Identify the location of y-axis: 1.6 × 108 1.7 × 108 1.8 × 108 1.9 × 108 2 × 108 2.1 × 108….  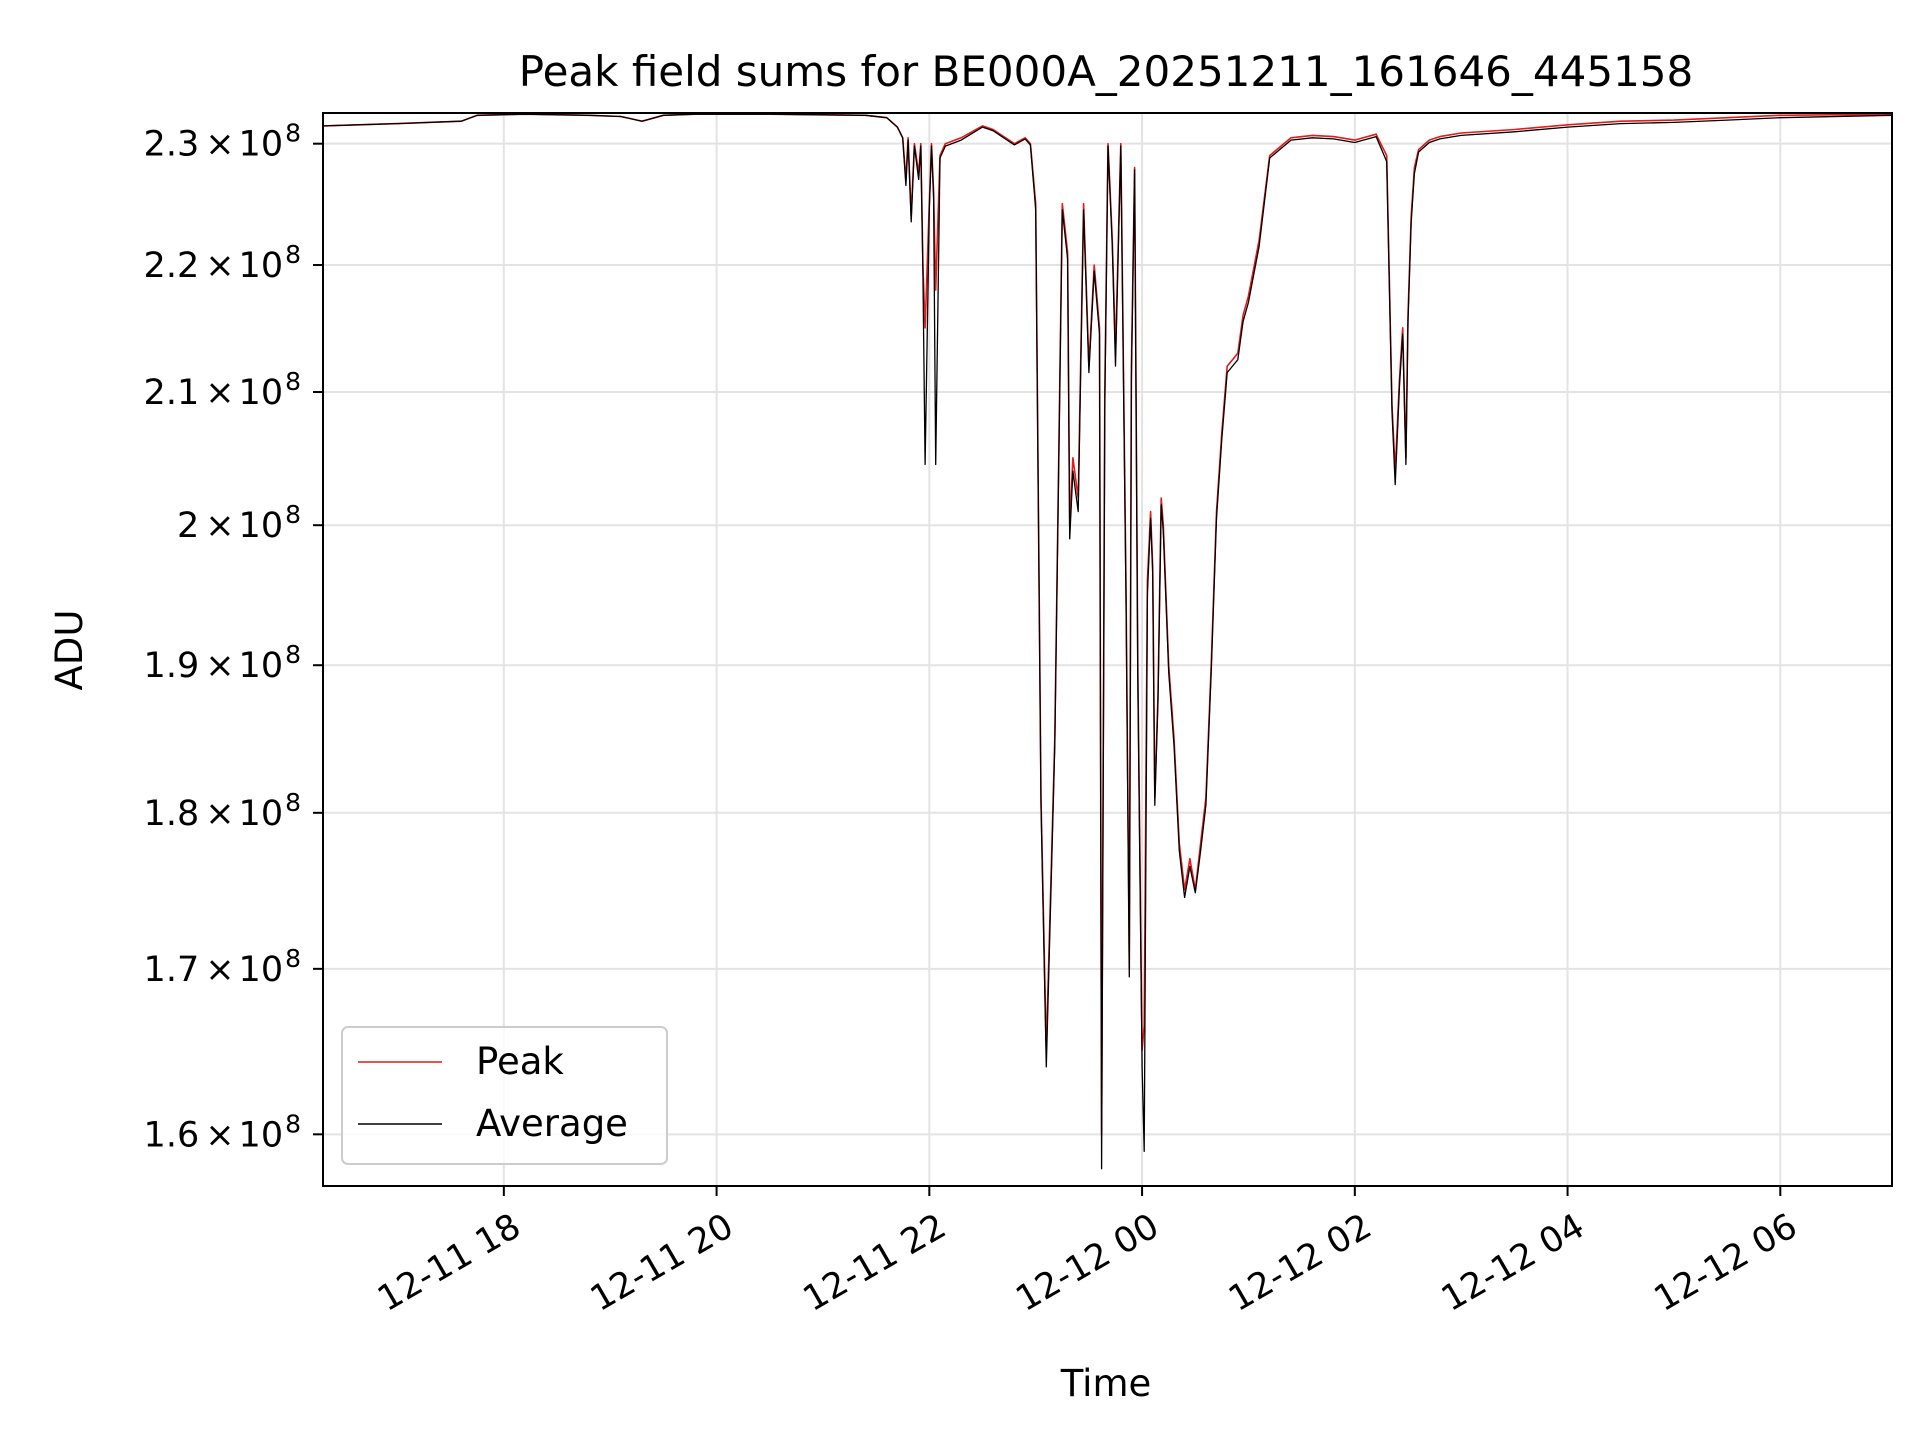
(233, 637).